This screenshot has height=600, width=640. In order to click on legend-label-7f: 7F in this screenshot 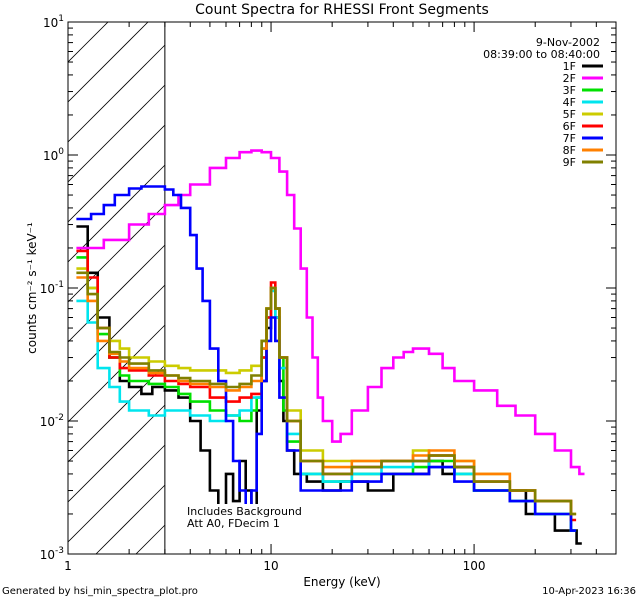, I will do `click(569, 138)`.